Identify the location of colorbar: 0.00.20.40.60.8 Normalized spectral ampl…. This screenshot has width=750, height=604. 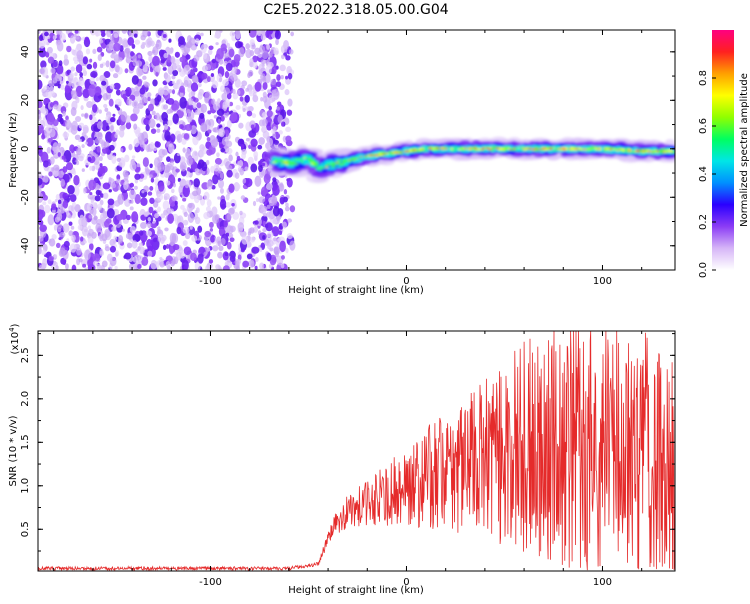
(724, 154).